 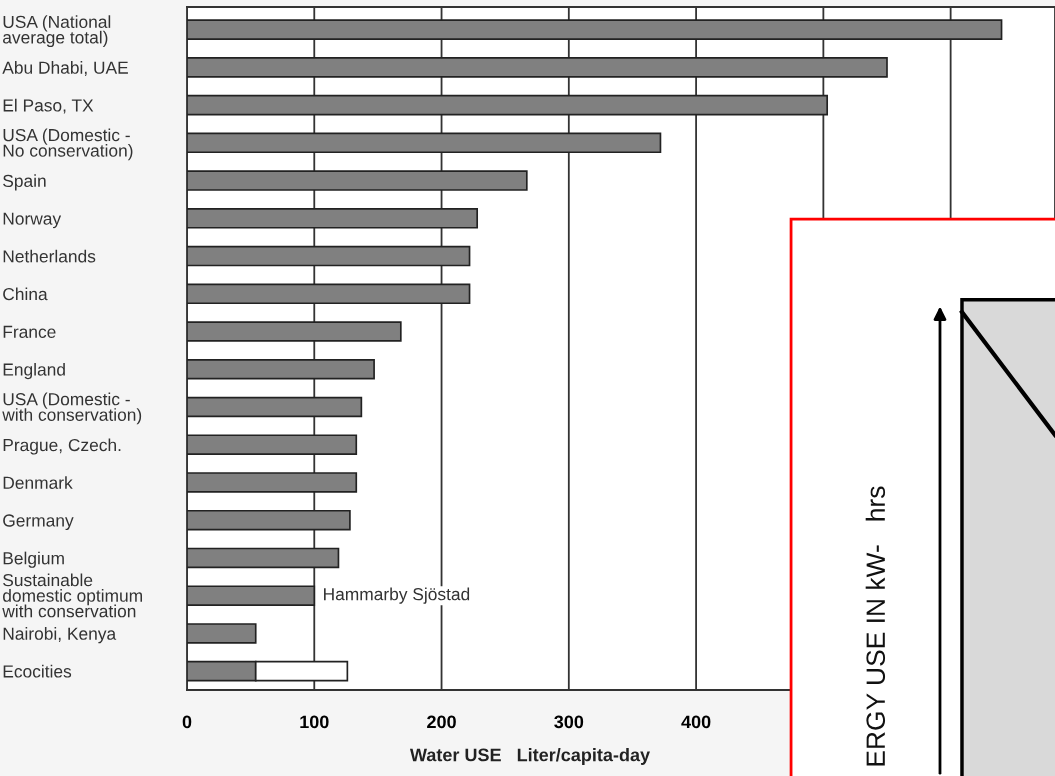 I want to click on y-tick-label: Denmark, so click(x=38, y=482).